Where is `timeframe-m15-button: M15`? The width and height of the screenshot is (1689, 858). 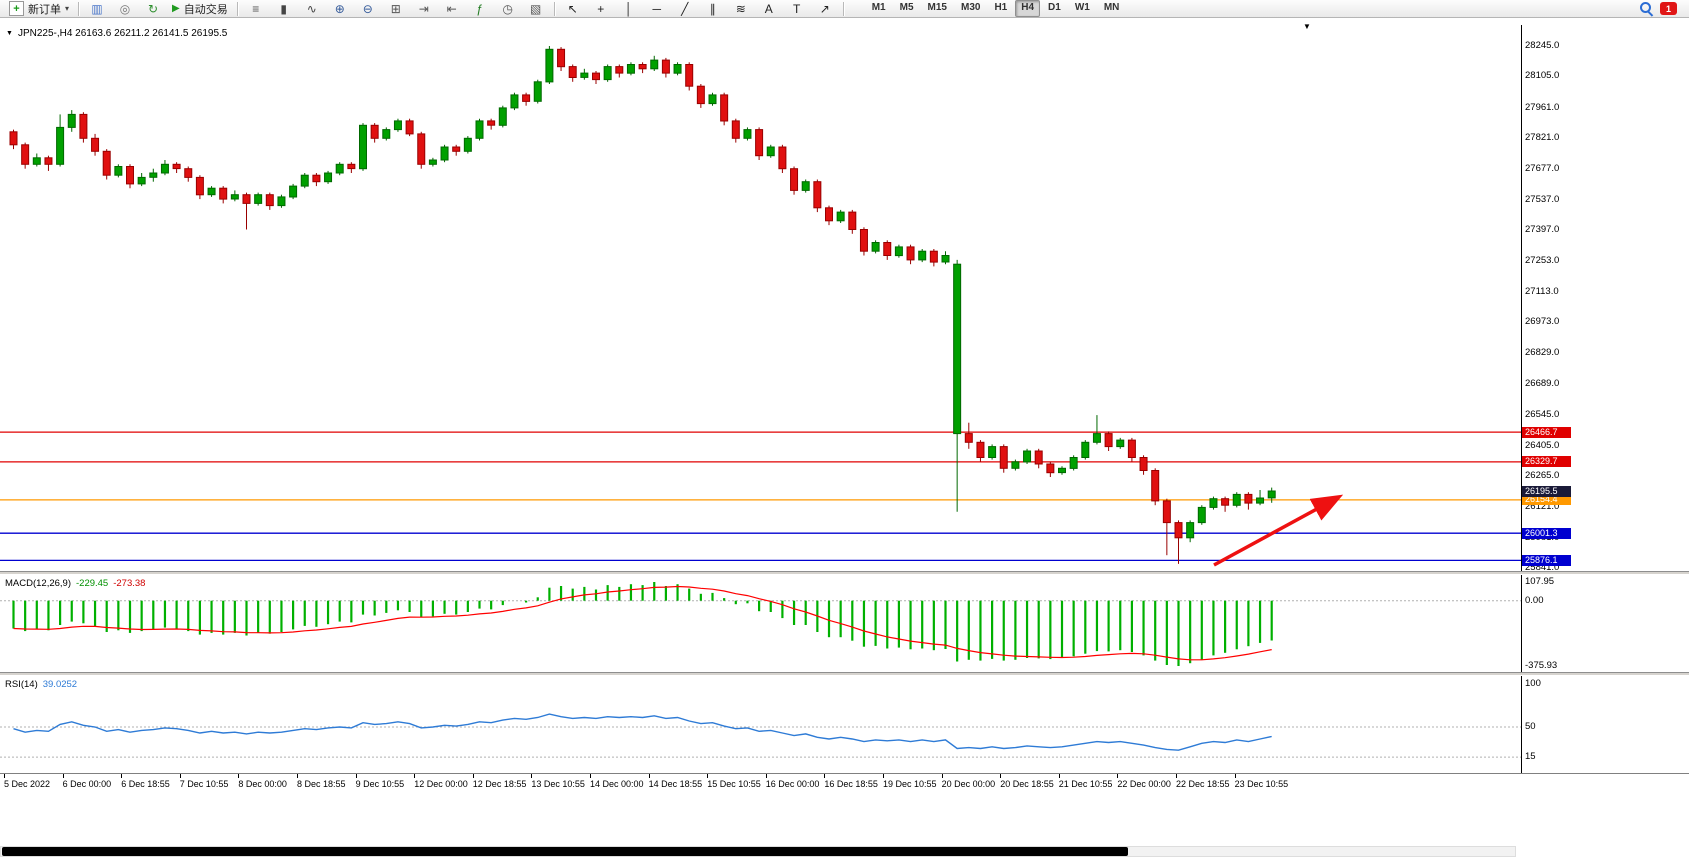 timeframe-m15-button: M15 is located at coordinates (937, 7).